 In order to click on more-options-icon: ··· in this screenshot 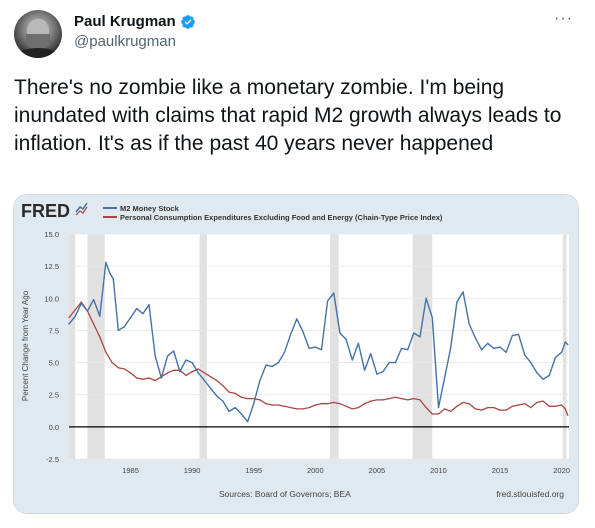, I will do `click(563, 18)`.